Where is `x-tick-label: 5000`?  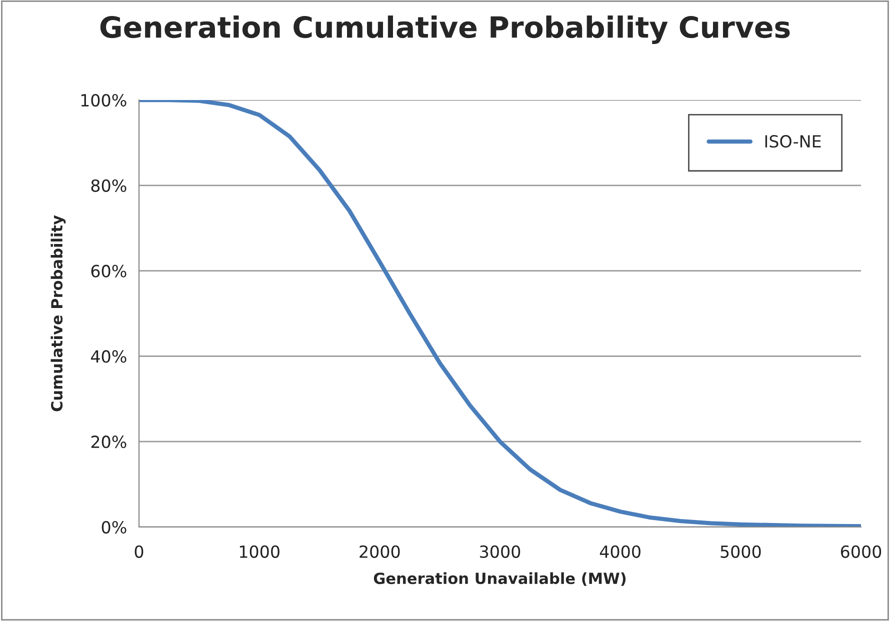
x-tick-label: 5000 is located at coordinates (740, 551).